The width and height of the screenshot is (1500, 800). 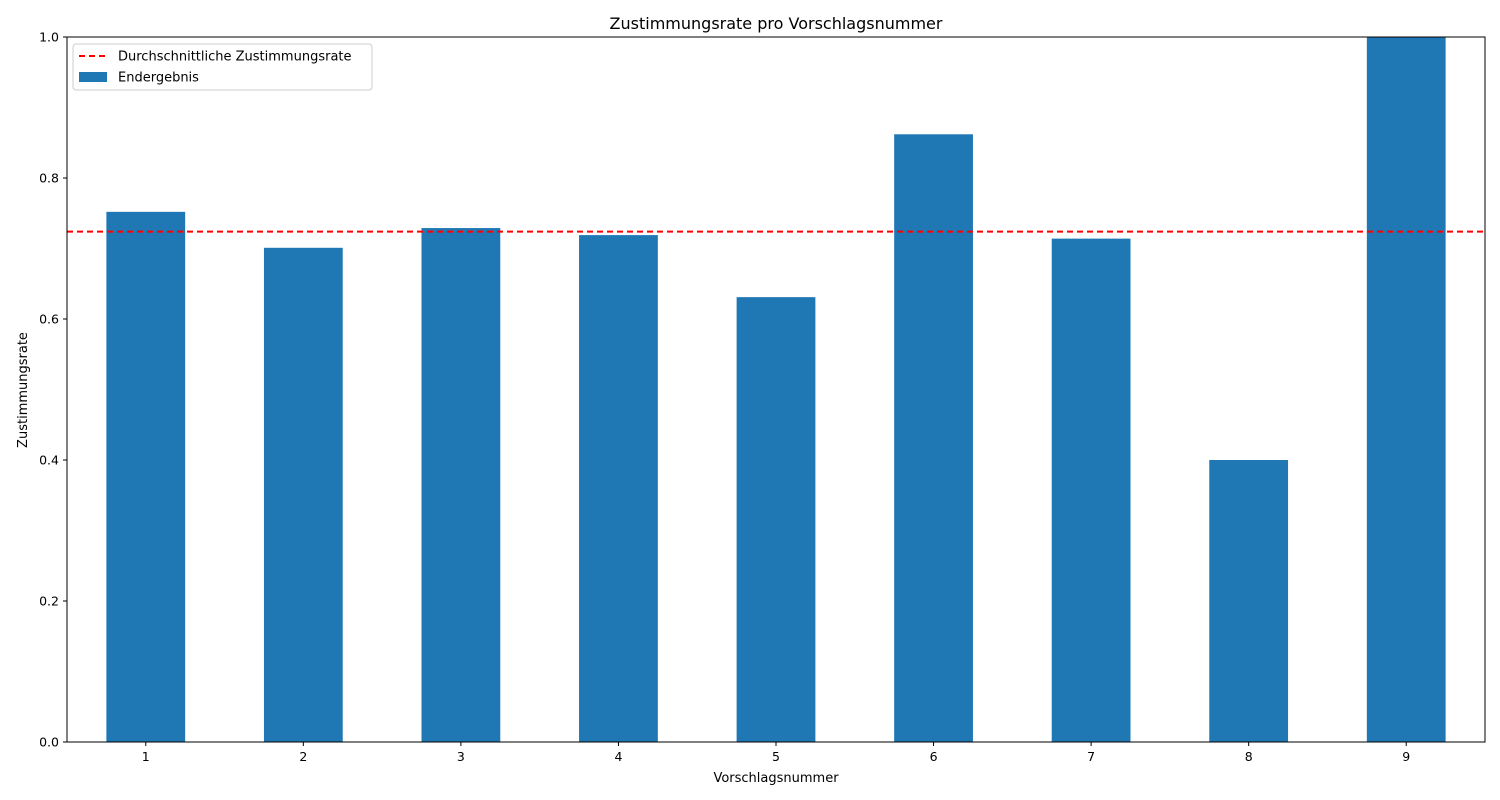 I want to click on x-tick-label: 4, so click(x=618, y=756).